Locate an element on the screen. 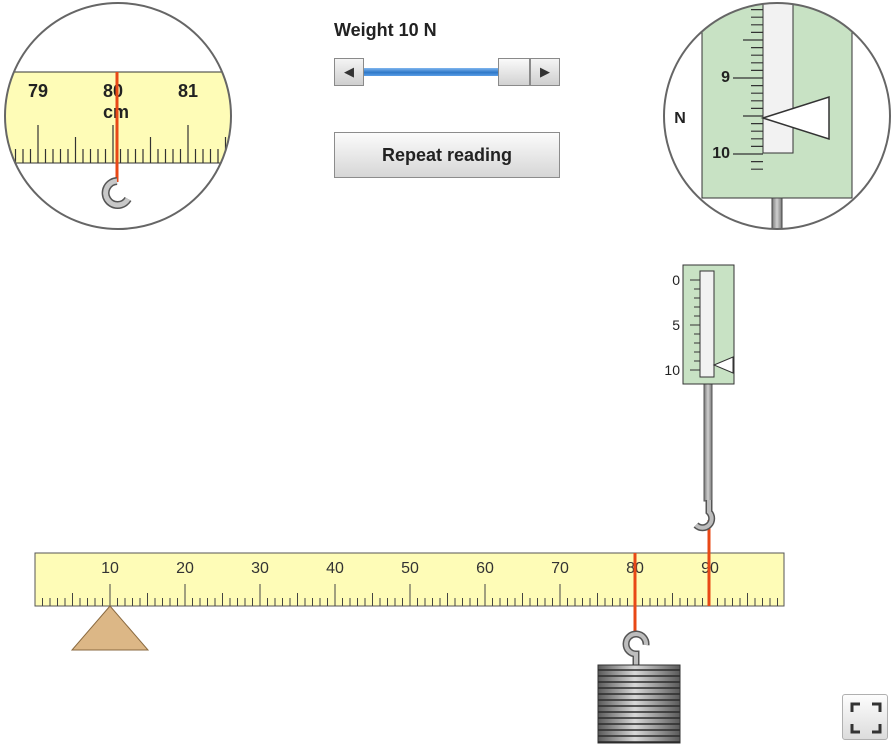 The height and width of the screenshot is (745, 895). arrow-left-icon: ◀ is located at coordinates (349, 71).